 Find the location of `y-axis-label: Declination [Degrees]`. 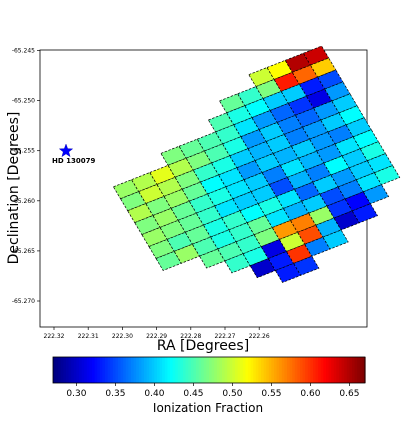

y-axis-label: Declination [Degrees] is located at coordinates (14, 188).